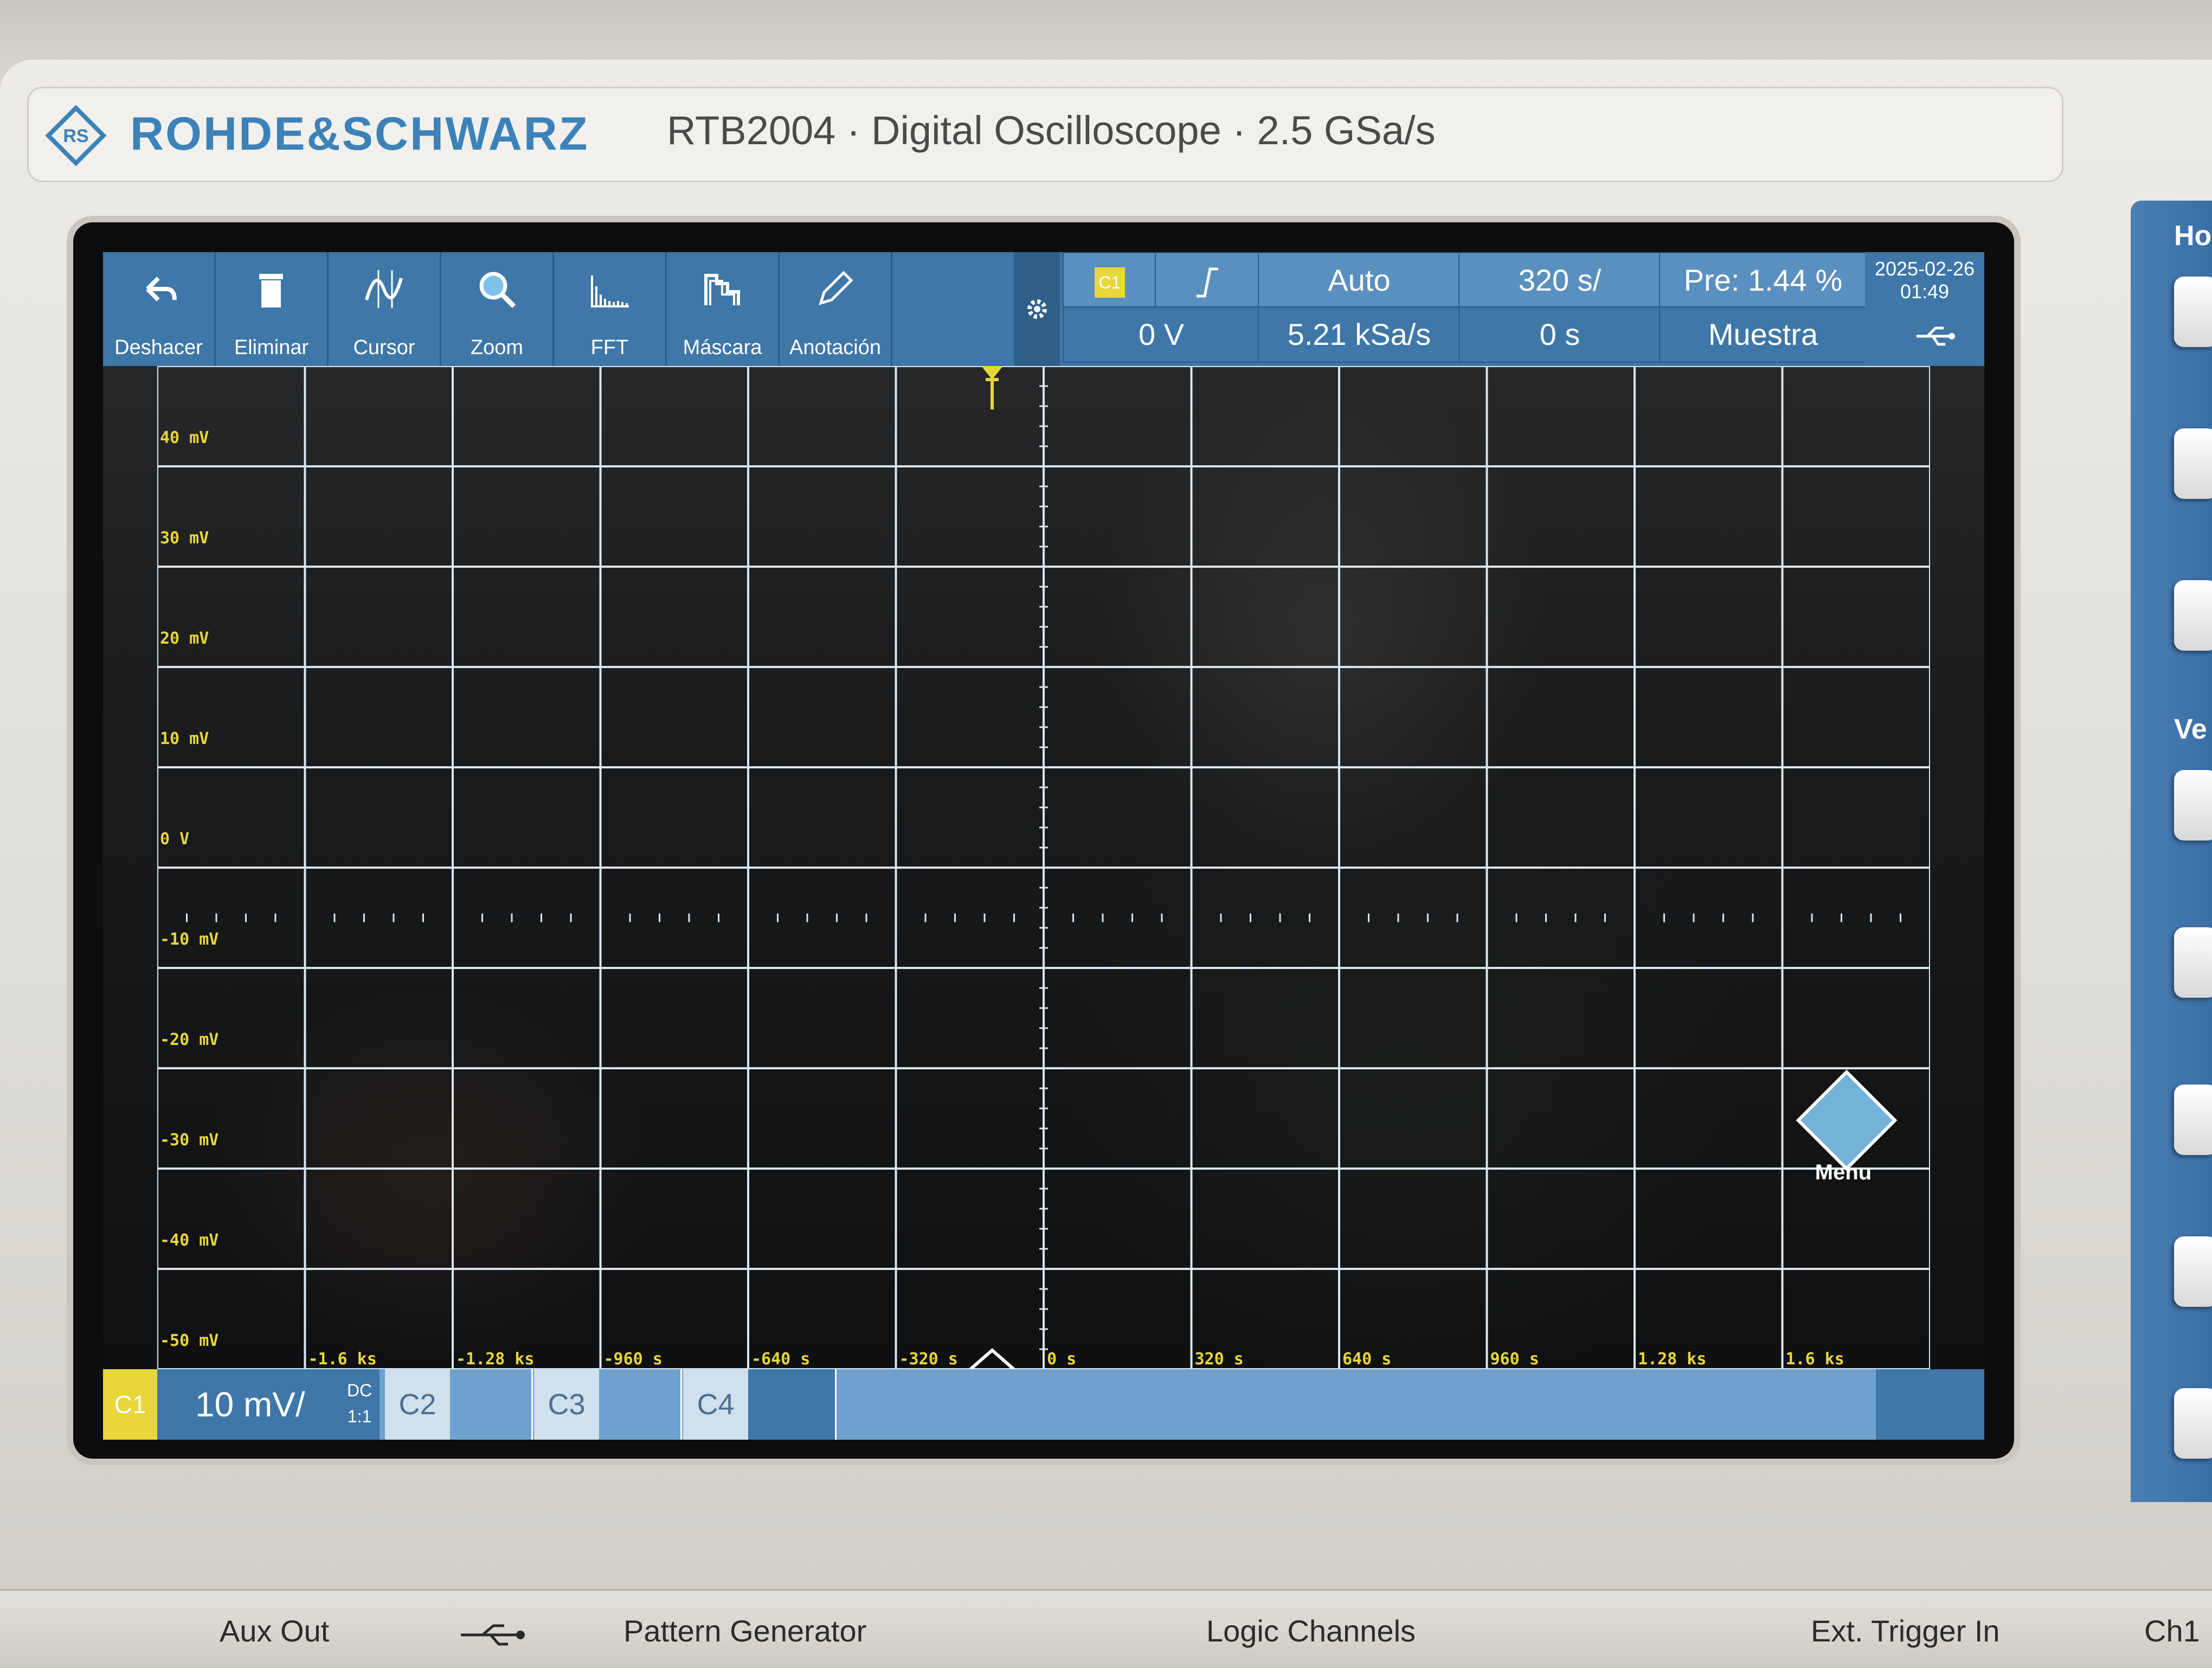 The width and height of the screenshot is (2212, 1668). Describe the element at coordinates (1905, 1631) in the screenshot. I see `ext-trigger-label: Ext. Trigger In` at that location.